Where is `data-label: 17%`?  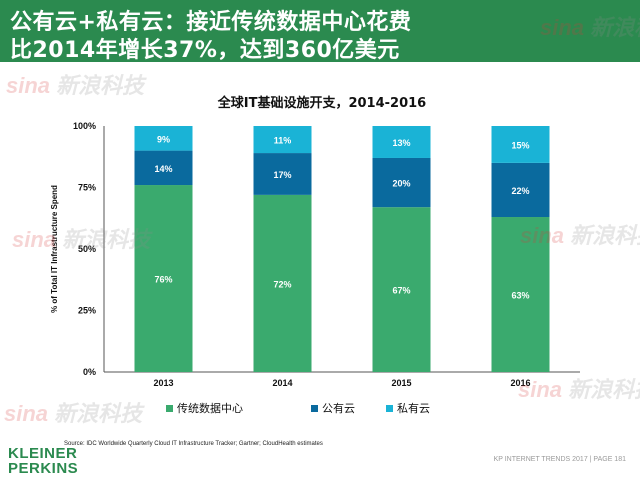 data-label: 17% is located at coordinates (282, 175).